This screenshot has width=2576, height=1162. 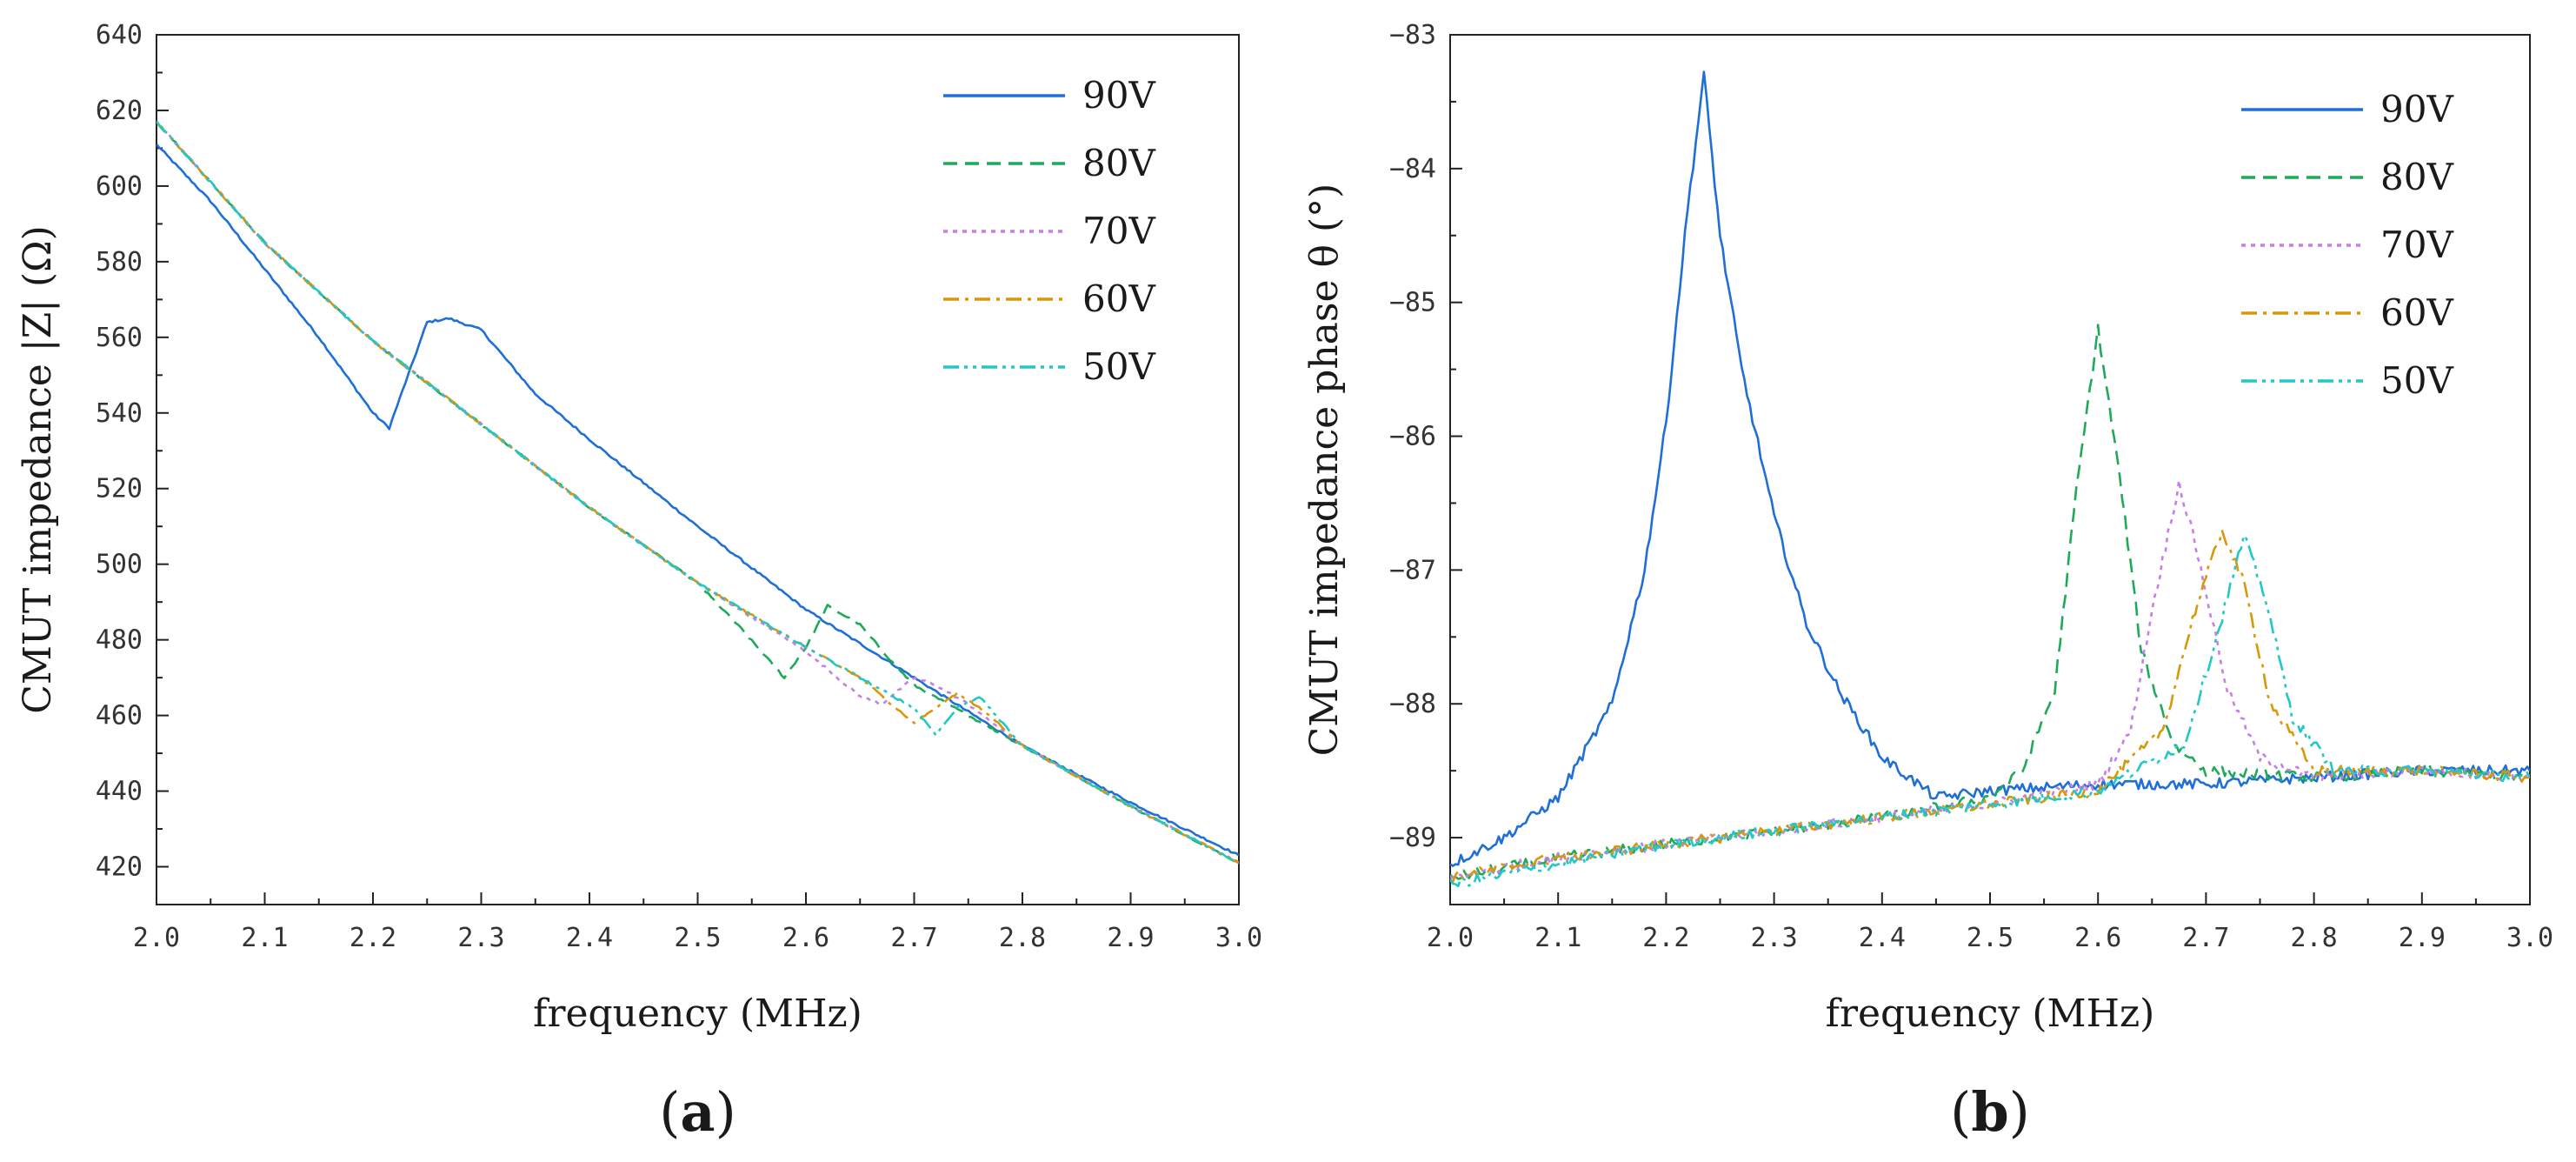 What do you see at coordinates (1412, 570) in the screenshot?
I see `panel-b-y-tick-label: −87` at bounding box center [1412, 570].